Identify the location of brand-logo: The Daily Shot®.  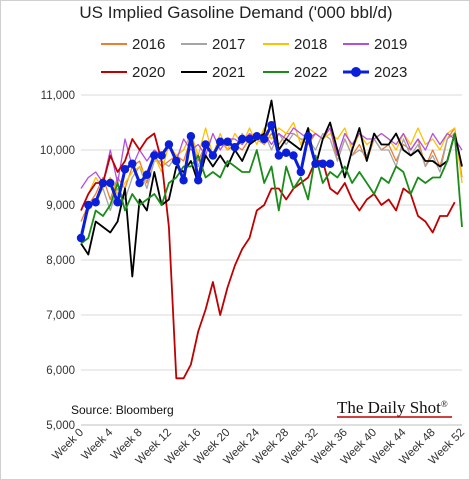
(392, 407).